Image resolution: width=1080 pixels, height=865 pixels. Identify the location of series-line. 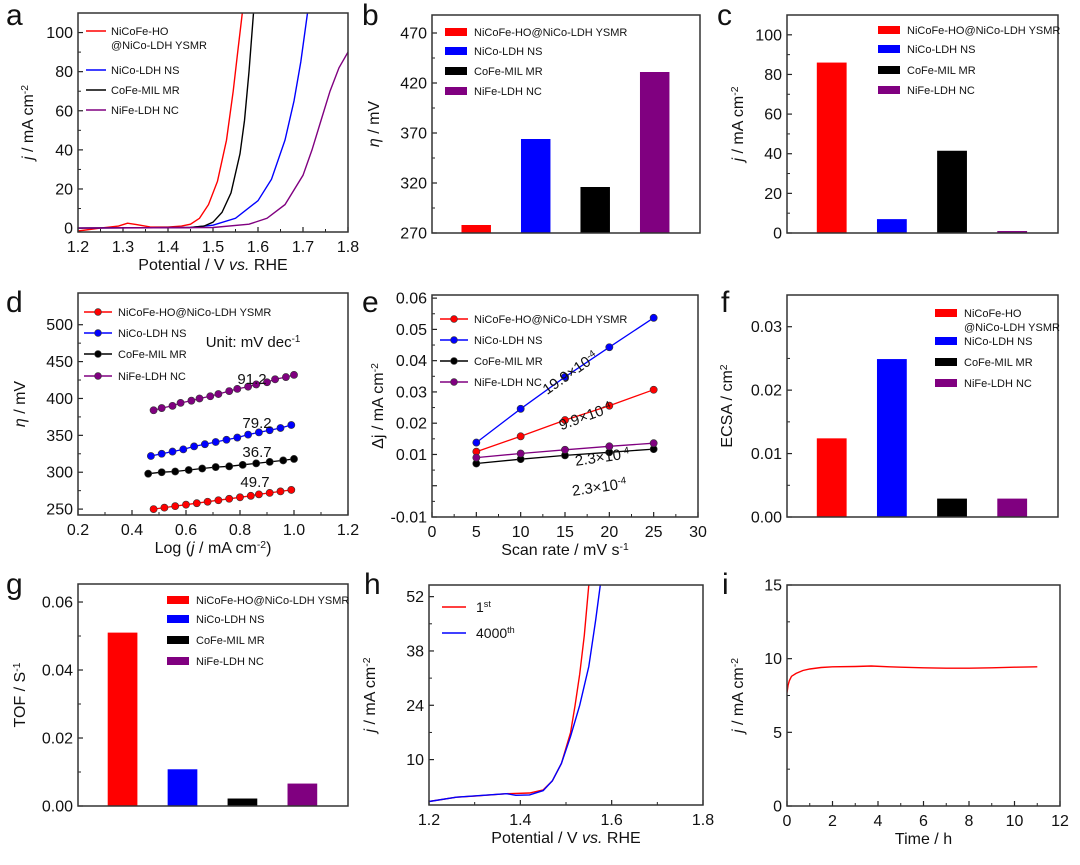
(515, 694).